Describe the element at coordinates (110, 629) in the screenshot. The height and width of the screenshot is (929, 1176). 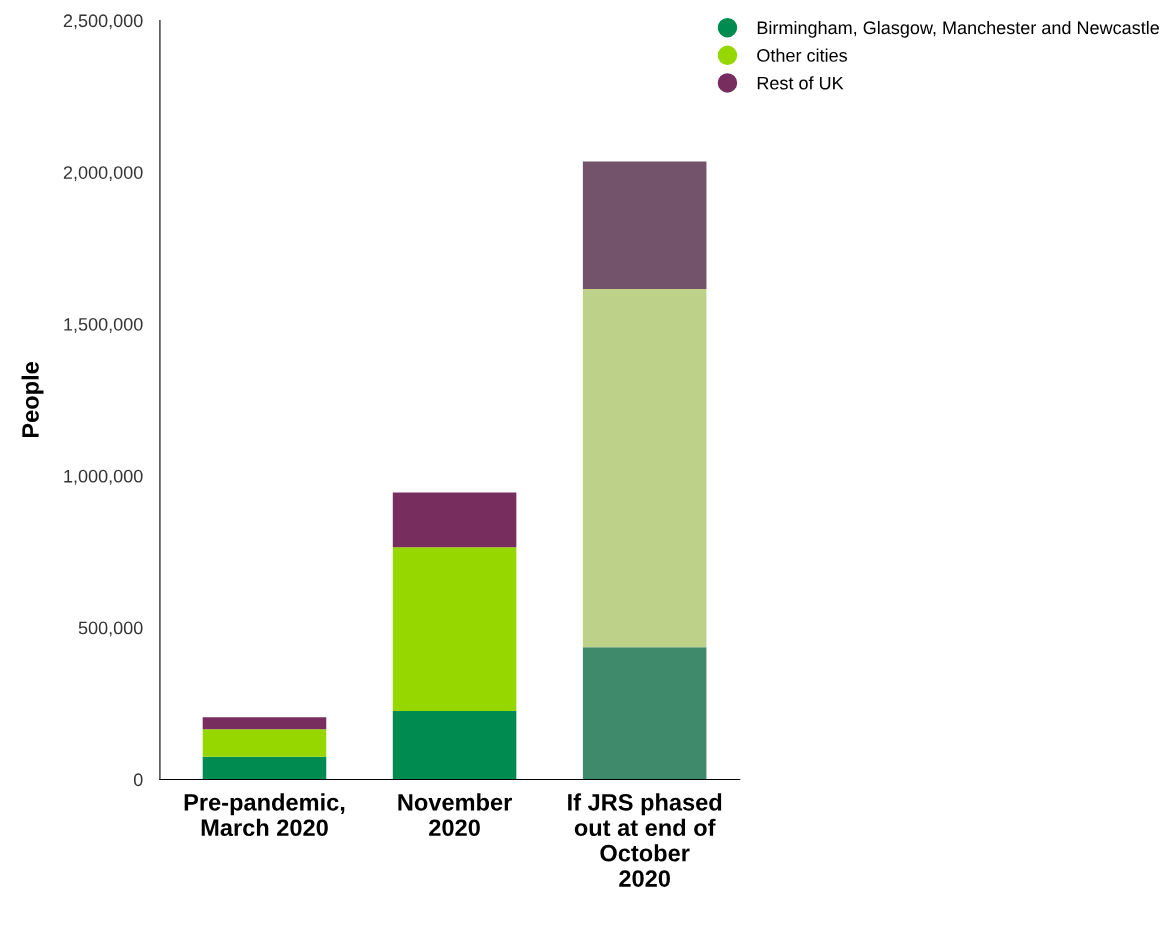
I see `y-tick-label: 500,000` at that location.